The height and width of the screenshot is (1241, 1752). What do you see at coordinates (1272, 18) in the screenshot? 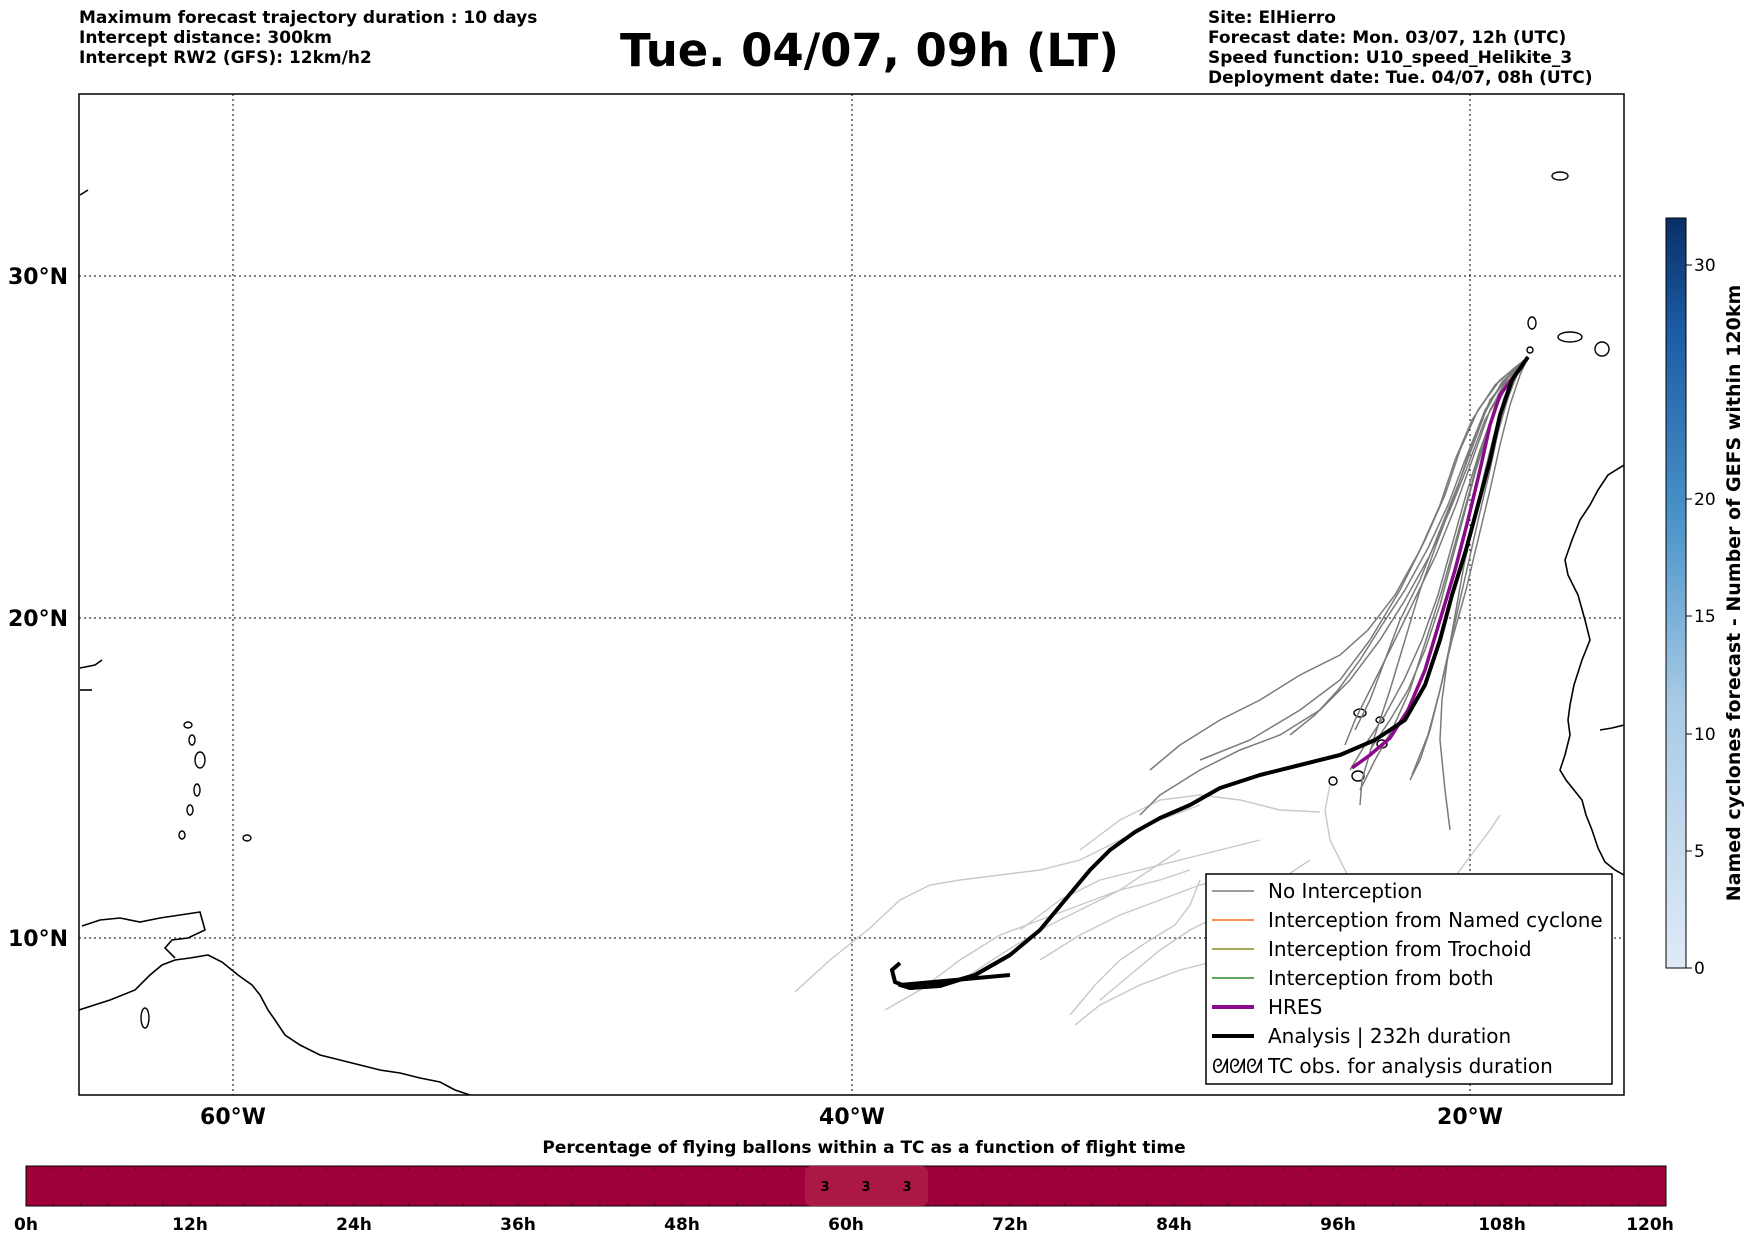
I see `site-text: Site: ElHierro` at bounding box center [1272, 18].